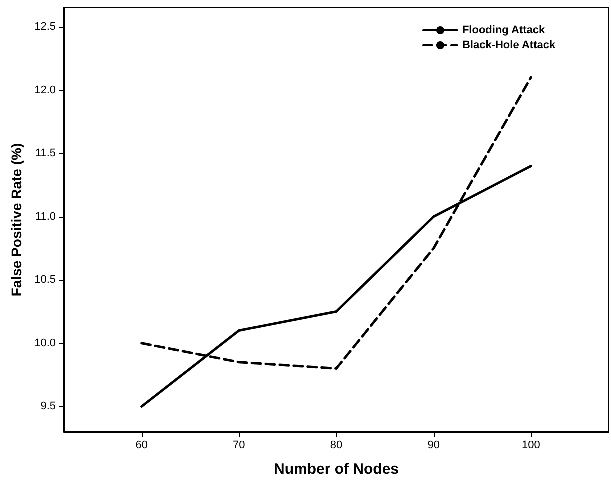 This screenshot has width=611, height=482. What do you see at coordinates (45, 26) in the screenshot?
I see `y-tick-label: 12.5` at bounding box center [45, 26].